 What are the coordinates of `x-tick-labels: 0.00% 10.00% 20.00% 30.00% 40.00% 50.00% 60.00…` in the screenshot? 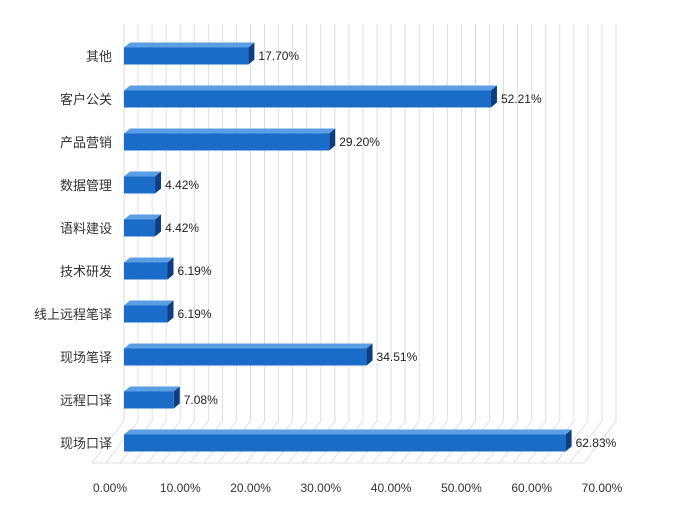 It's located at (358, 488).